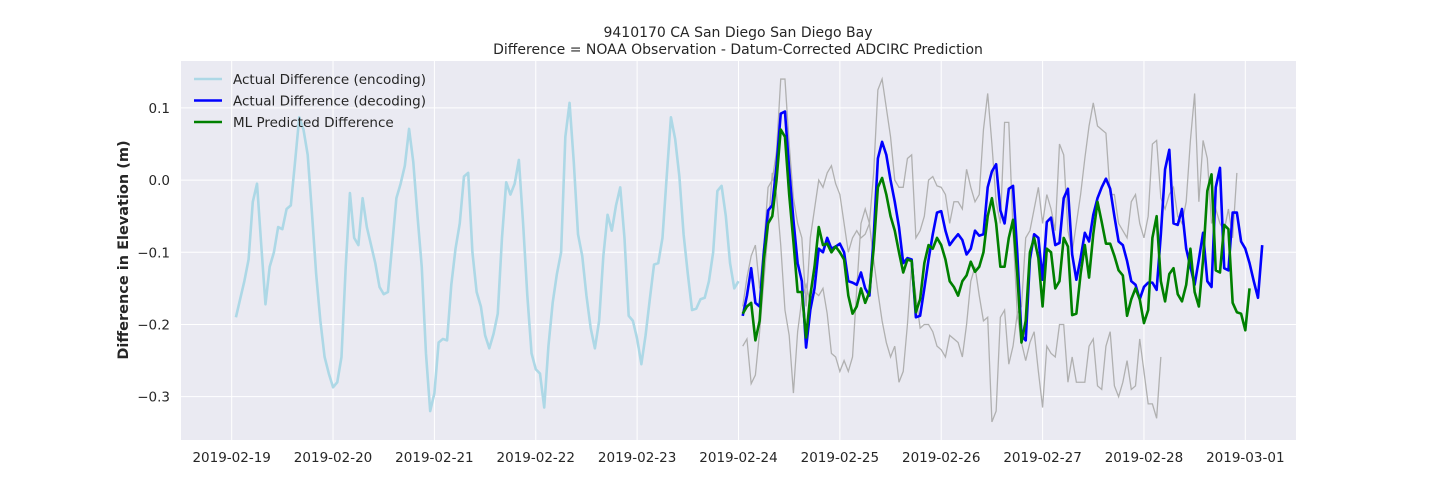 This screenshot has height=504, width=1440. Describe the element at coordinates (329, 102) in the screenshot. I see `legend-entry-decoding: Actual Difference (decoding)` at that location.